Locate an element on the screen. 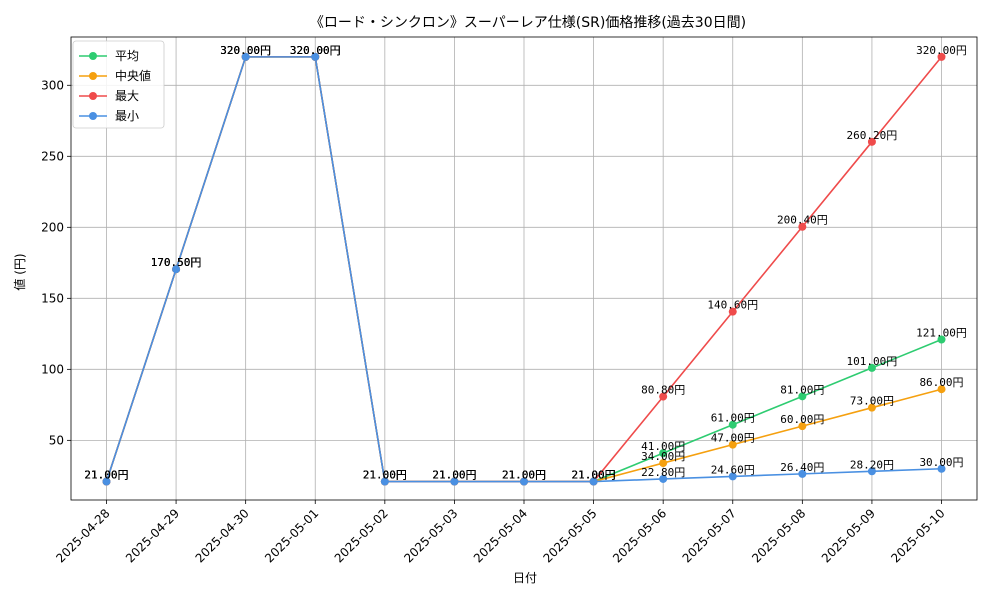 Image resolution: width=1000 pixels, height=600 pixels. y-tick-label: 300 is located at coordinates (52, 85).